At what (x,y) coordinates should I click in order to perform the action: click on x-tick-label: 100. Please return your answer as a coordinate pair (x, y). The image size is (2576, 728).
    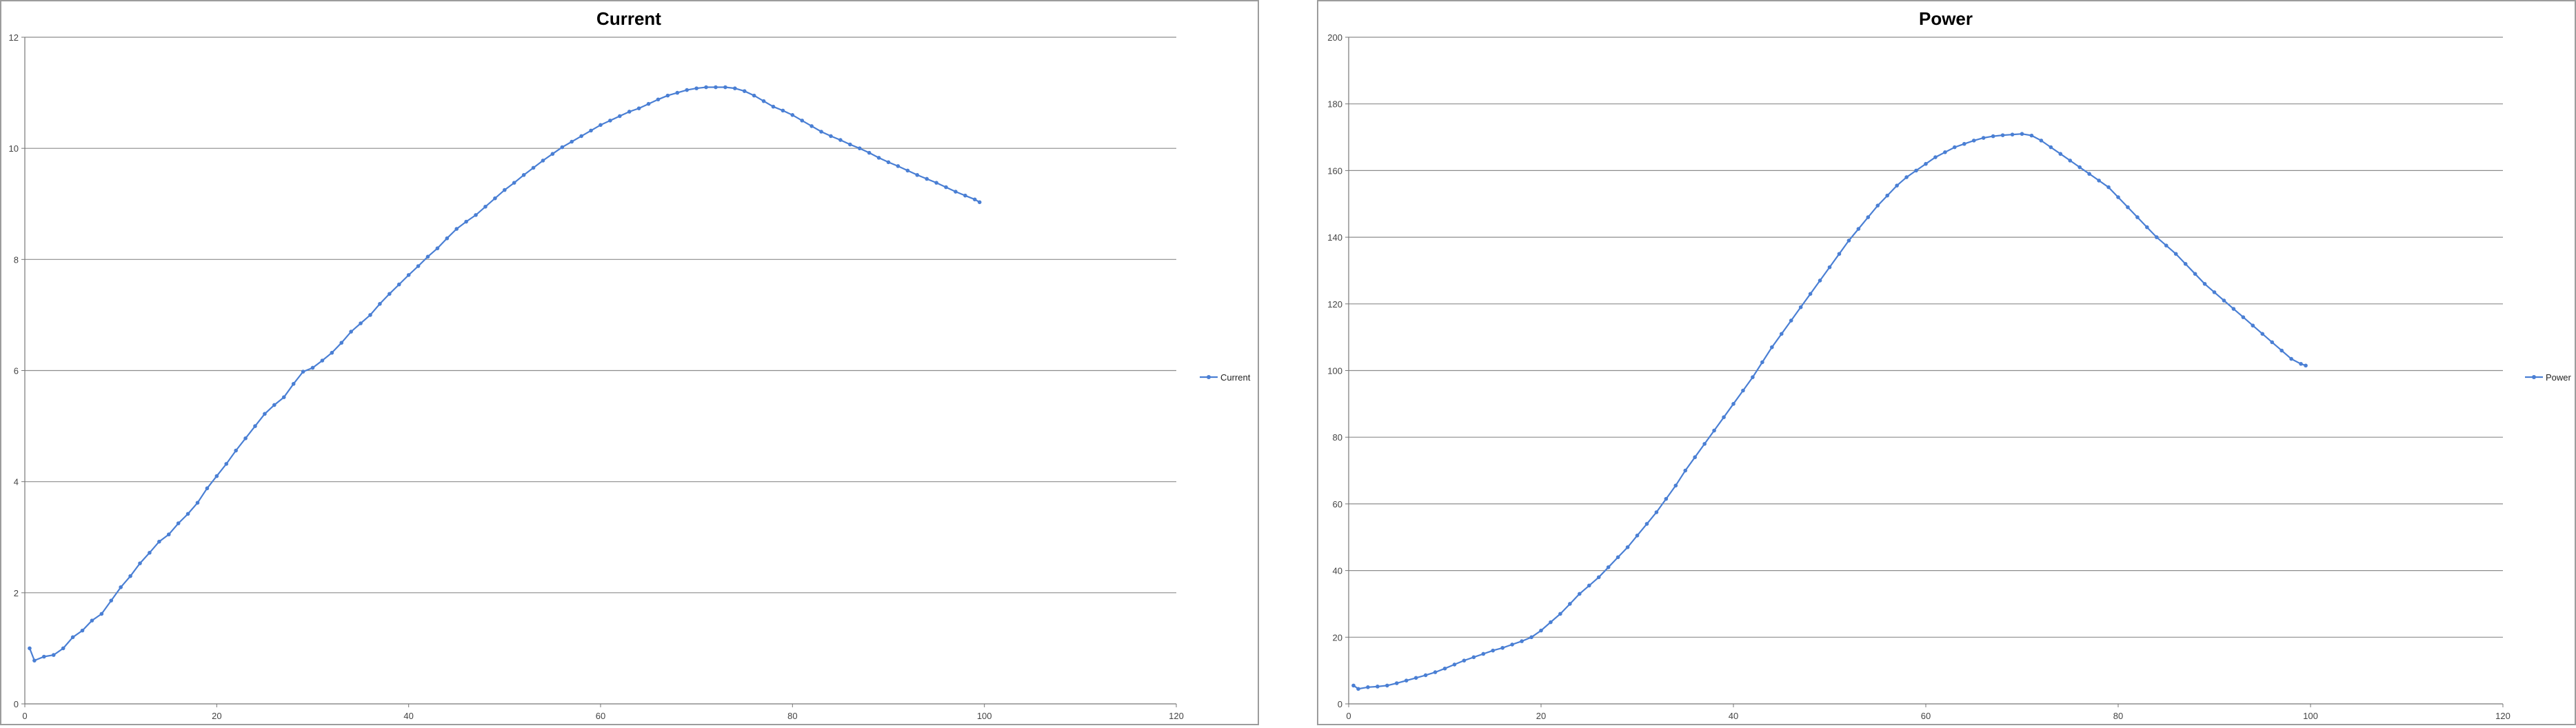
    Looking at the image, I should click on (984, 716).